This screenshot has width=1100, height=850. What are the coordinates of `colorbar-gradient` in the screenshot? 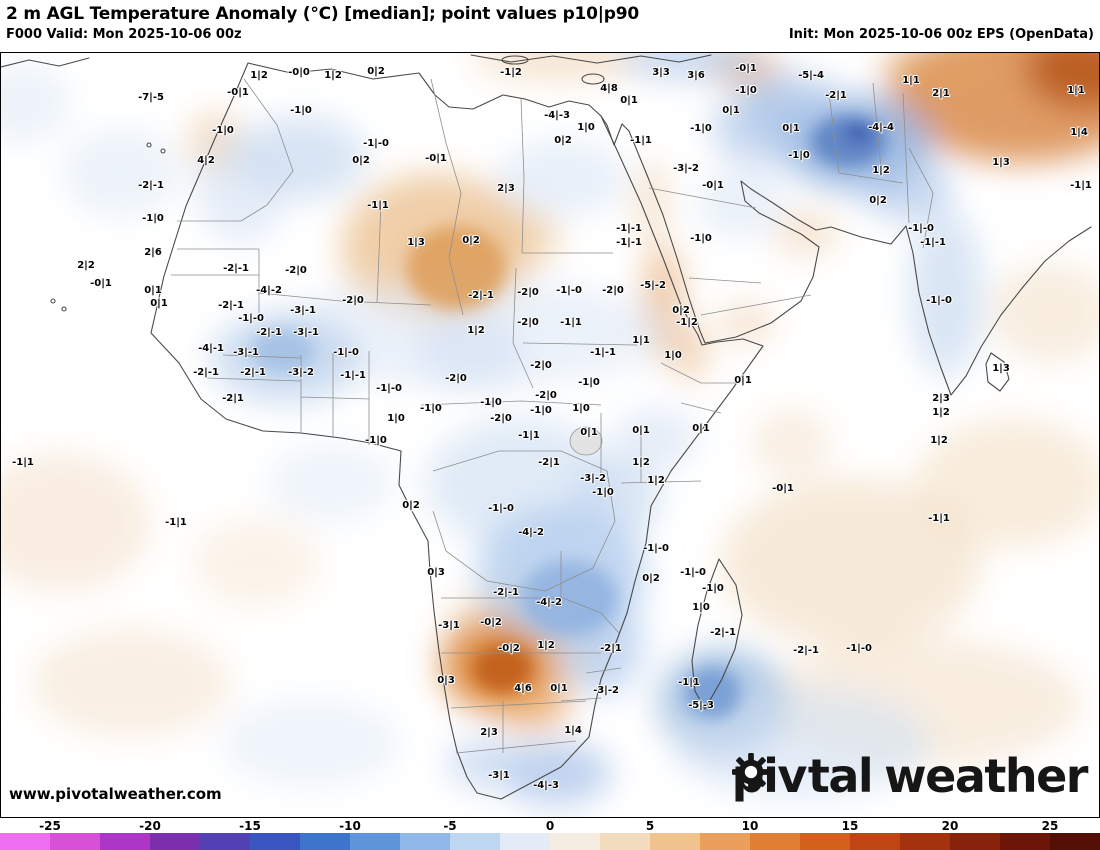 It's located at (550, 841).